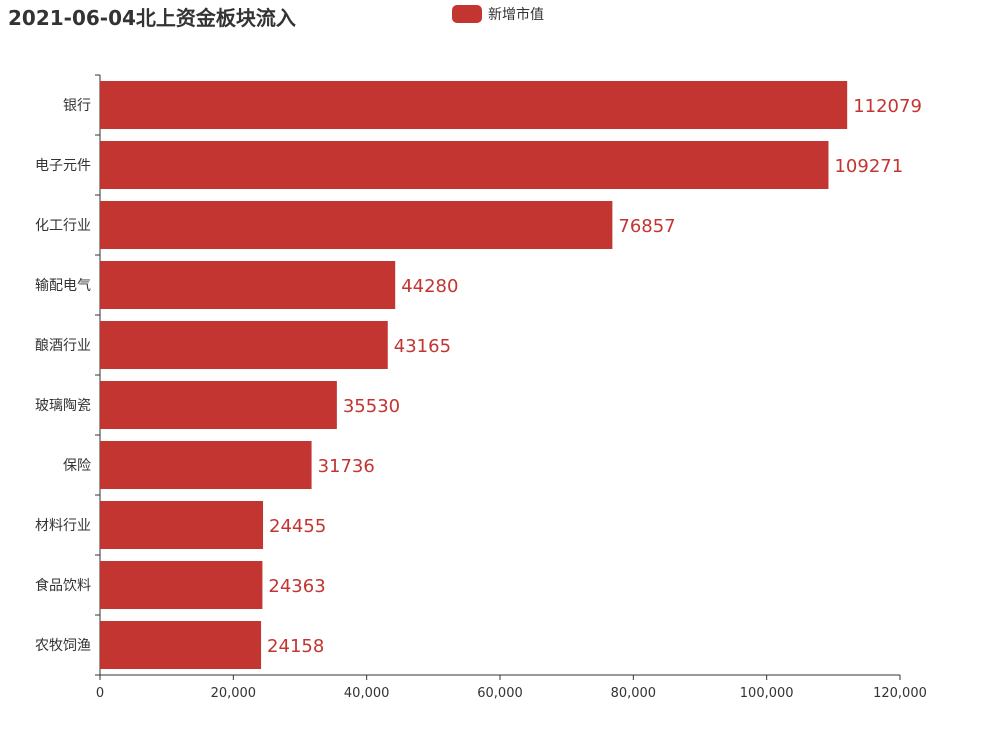  What do you see at coordinates (152, 18) in the screenshot?
I see `chart-title: 2021-06-04北上资金板块流入` at bounding box center [152, 18].